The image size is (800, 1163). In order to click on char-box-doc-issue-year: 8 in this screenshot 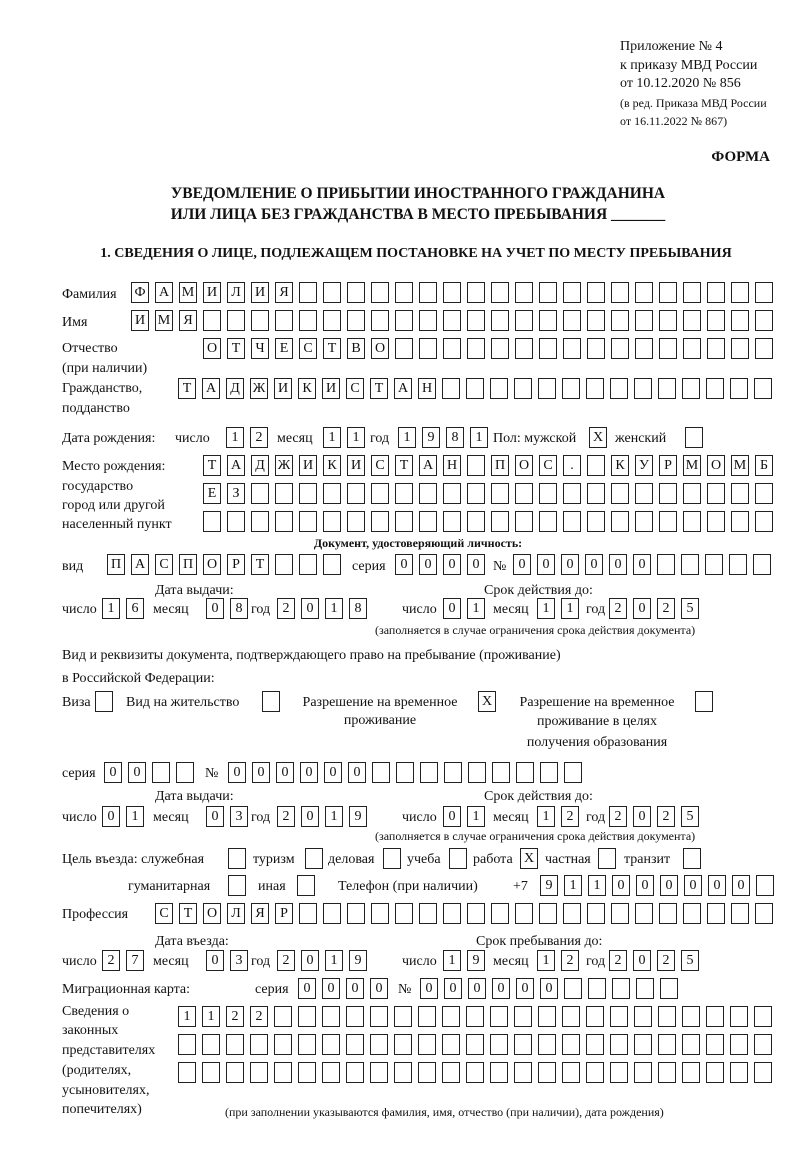, I will do `click(358, 608)`.